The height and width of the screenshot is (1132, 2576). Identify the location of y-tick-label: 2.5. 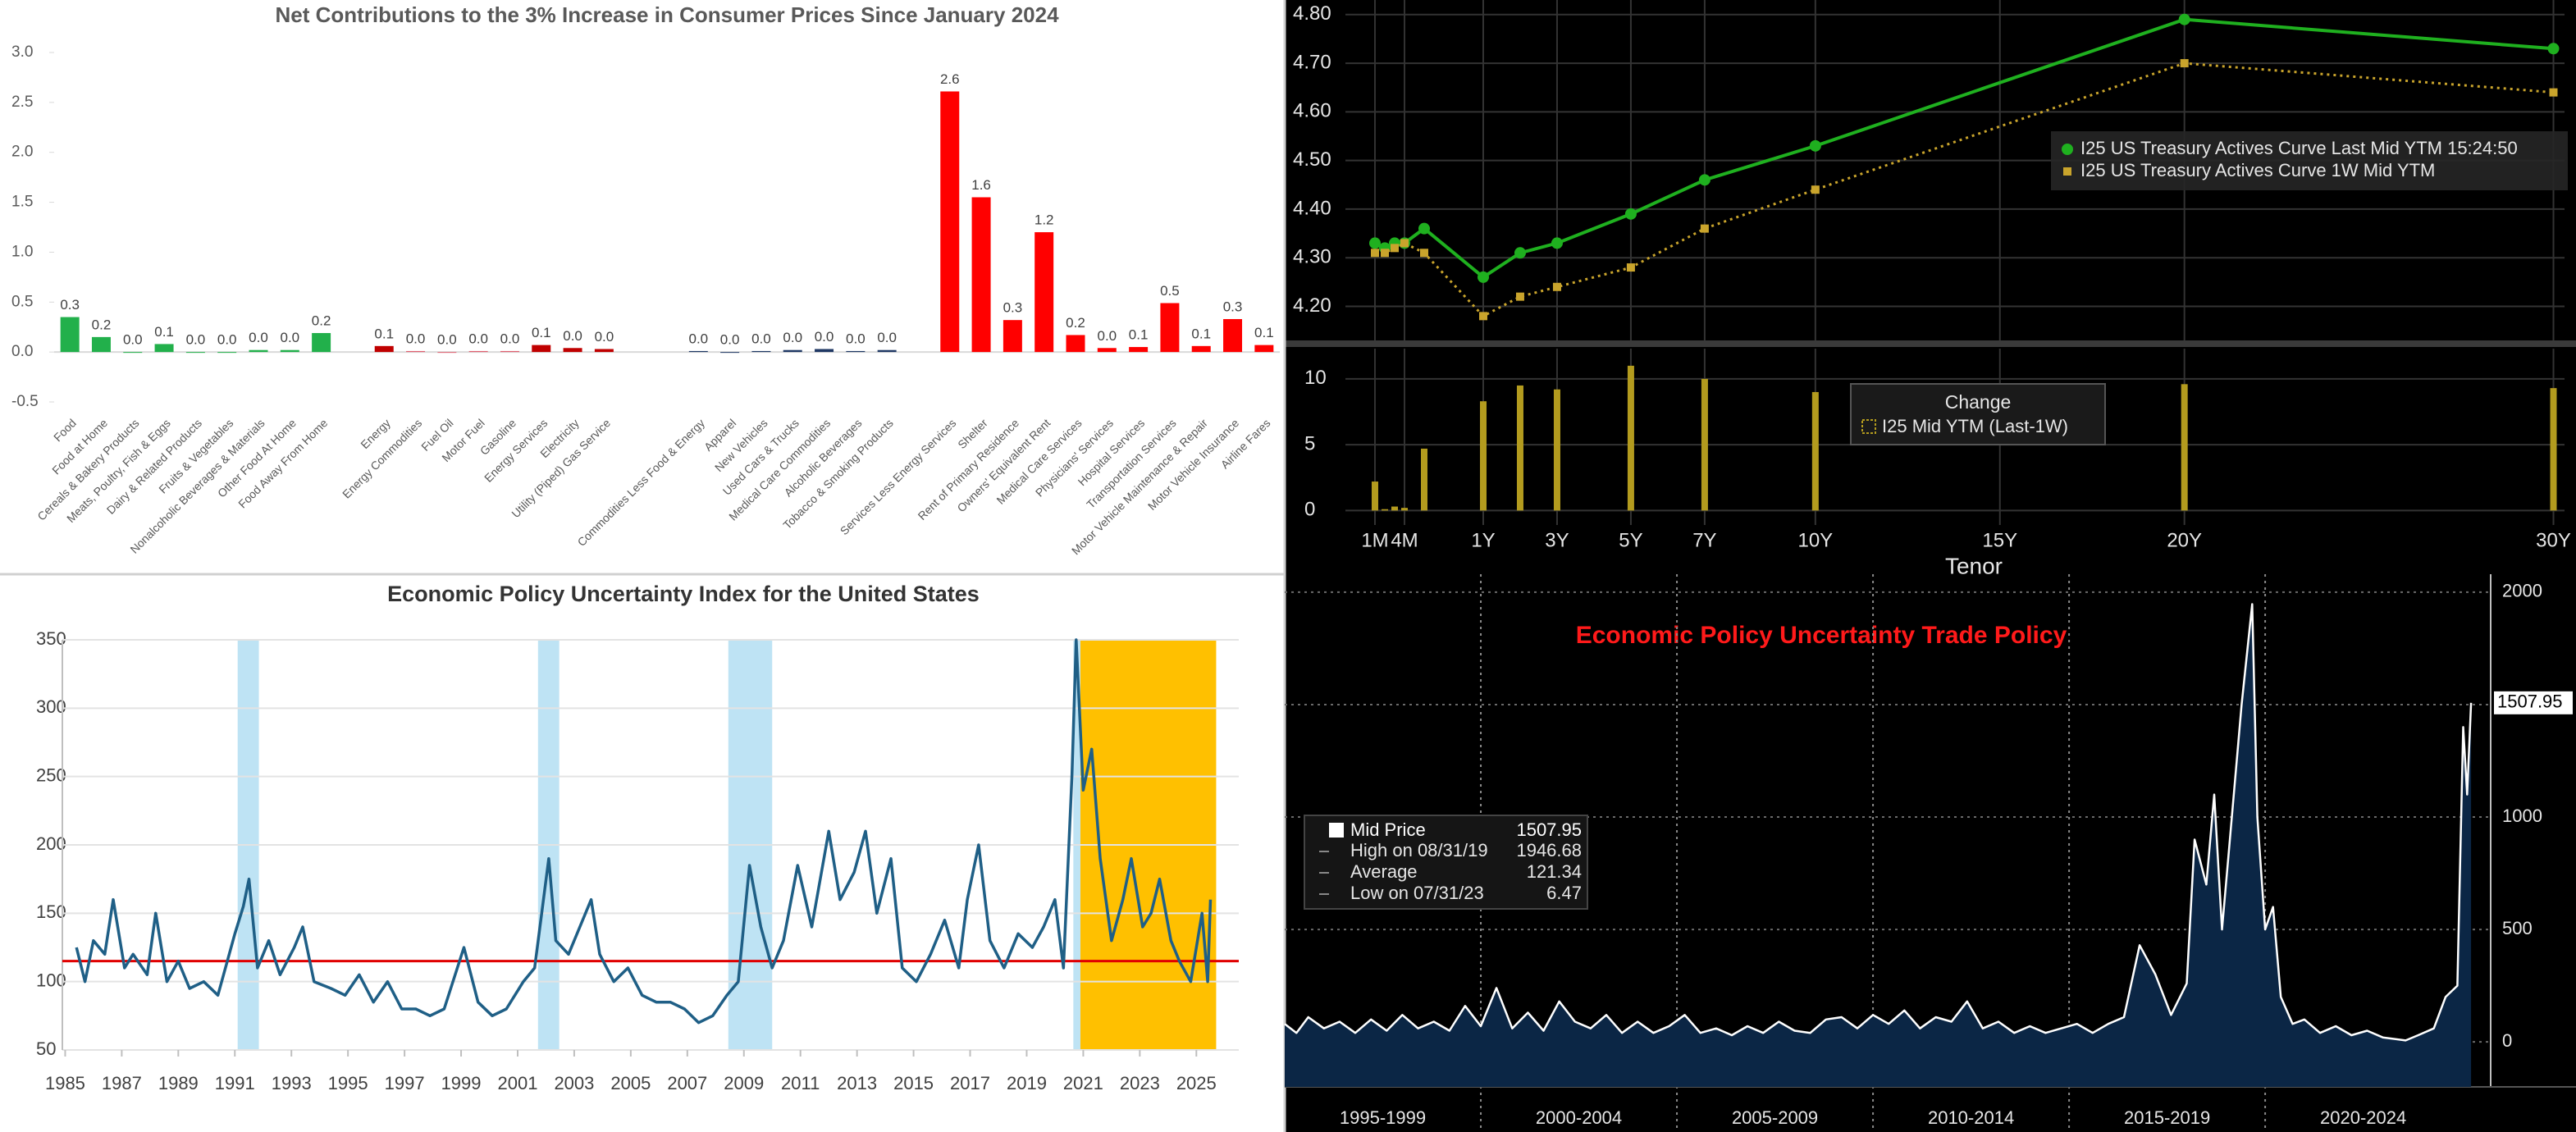
(22, 102).